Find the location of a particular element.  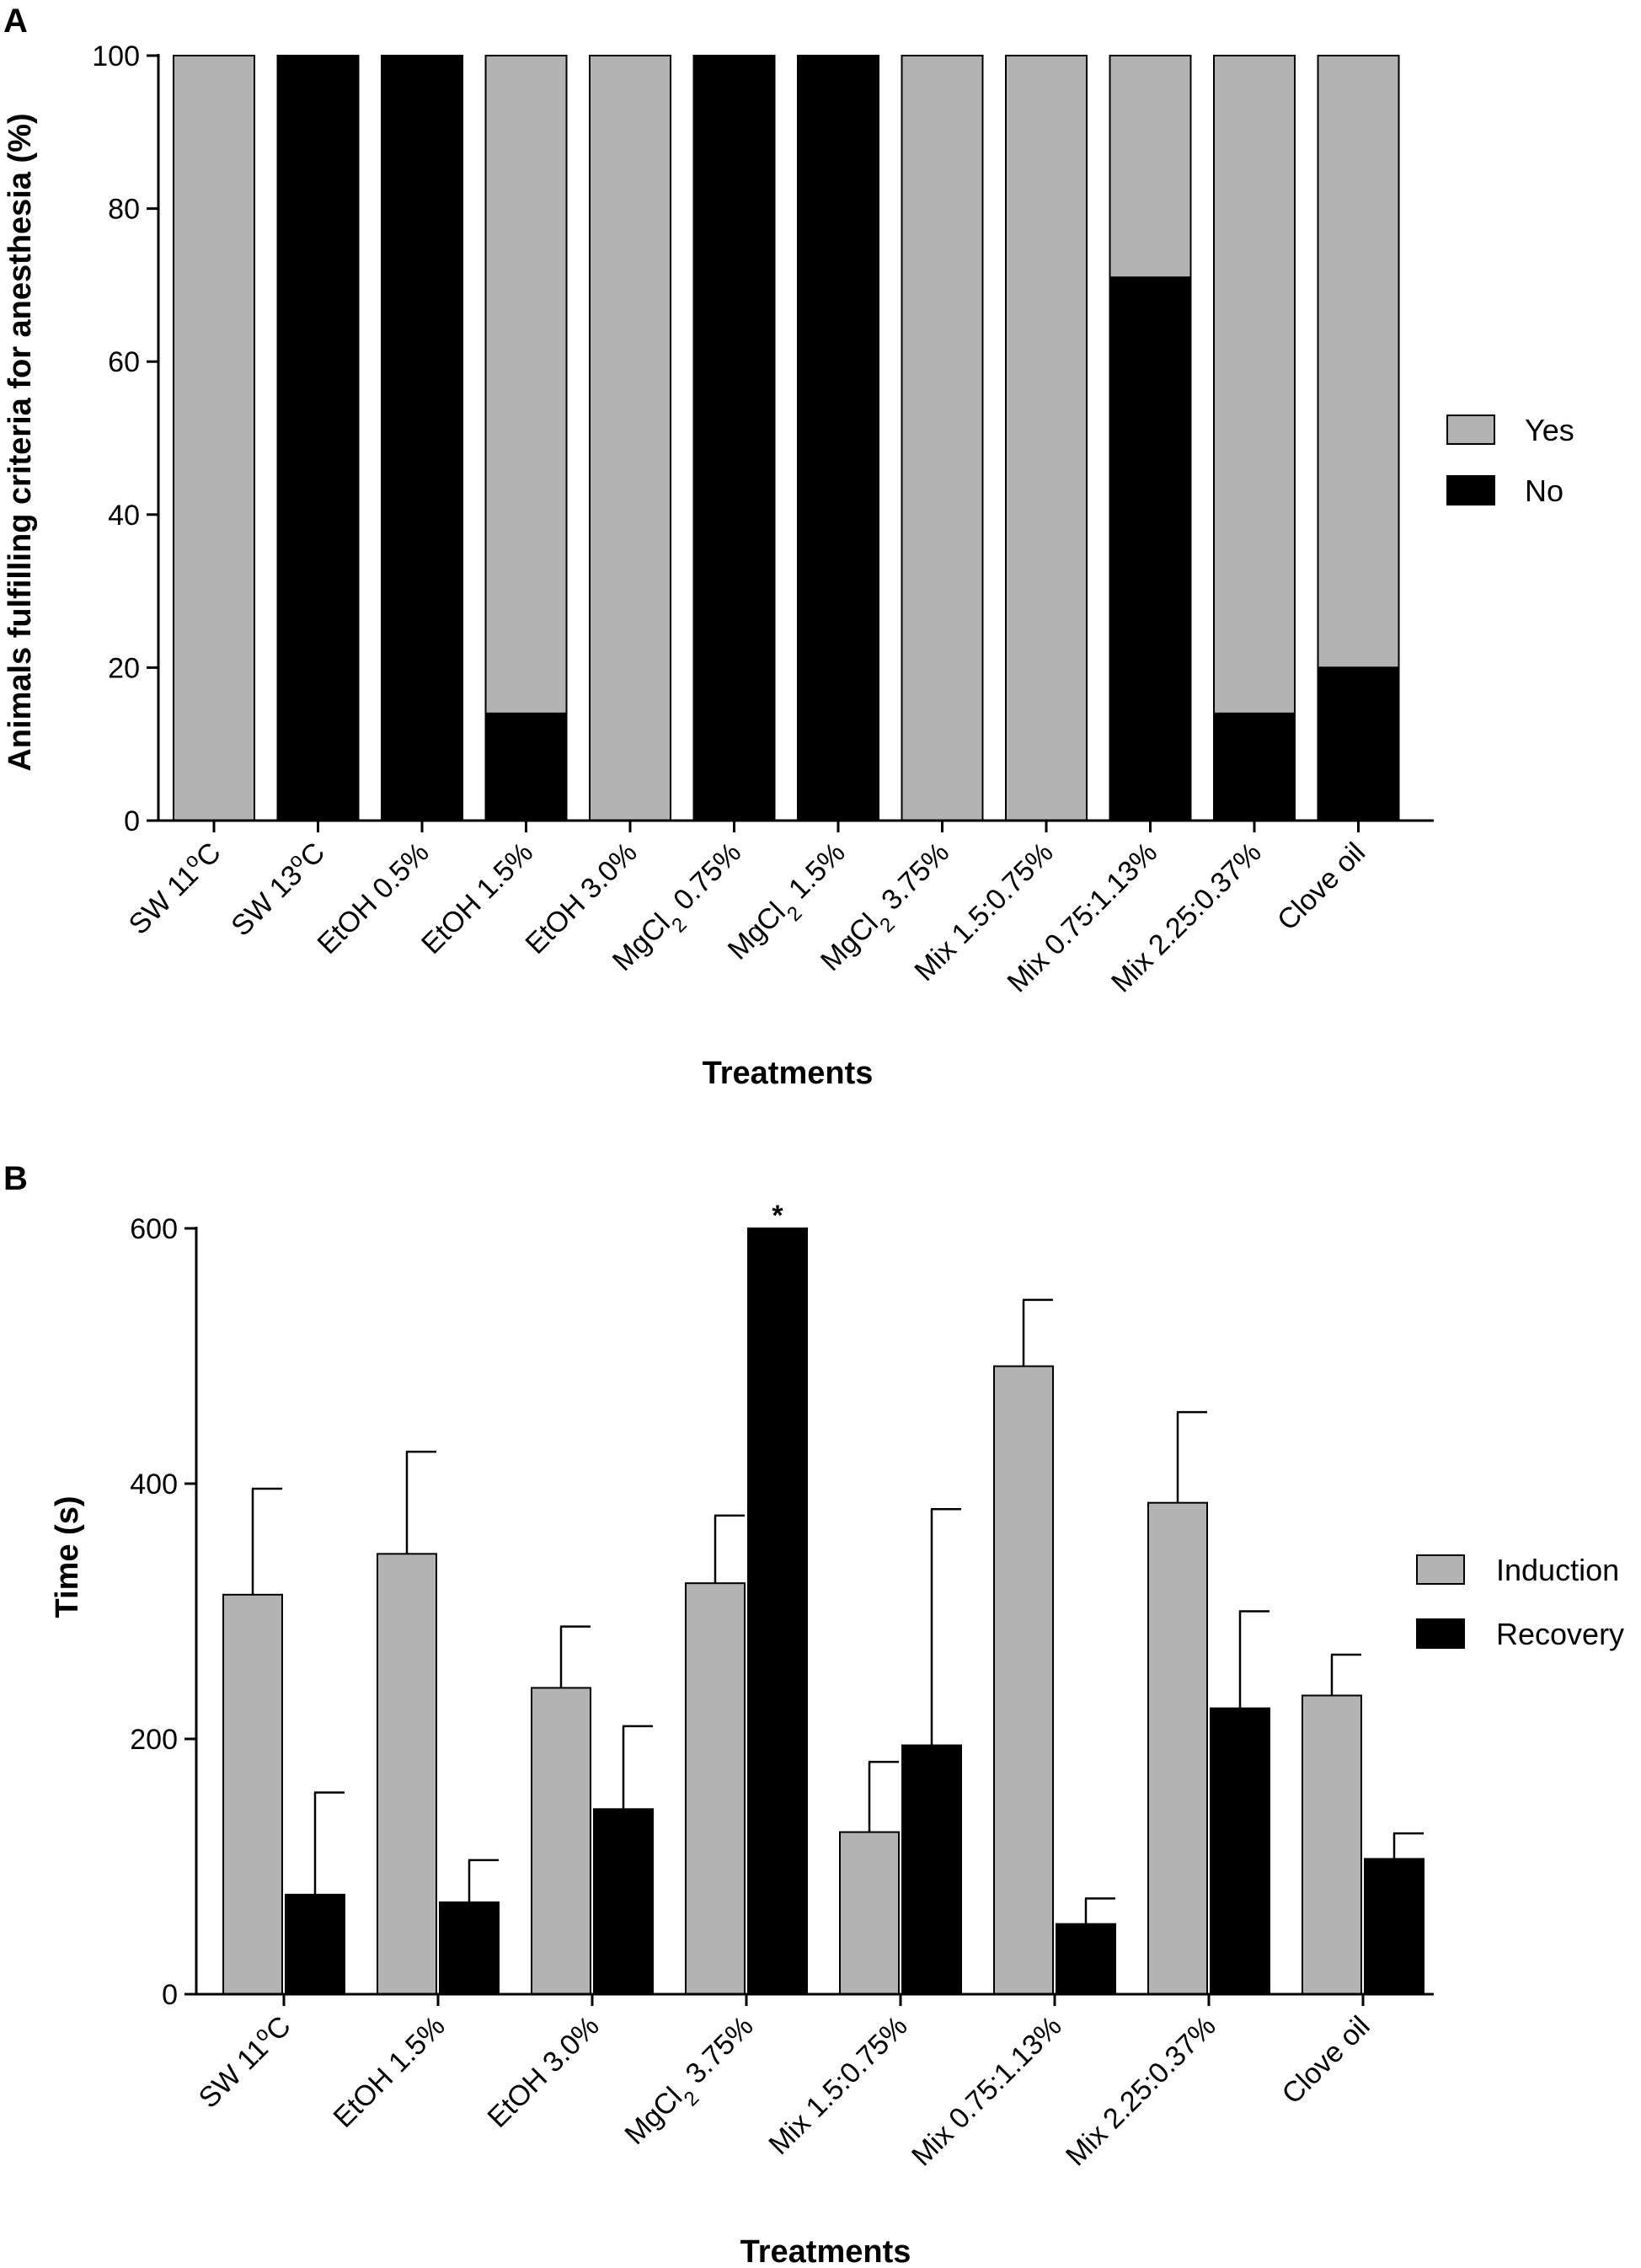

bar-induction-clove-oil is located at coordinates (1332, 1844).